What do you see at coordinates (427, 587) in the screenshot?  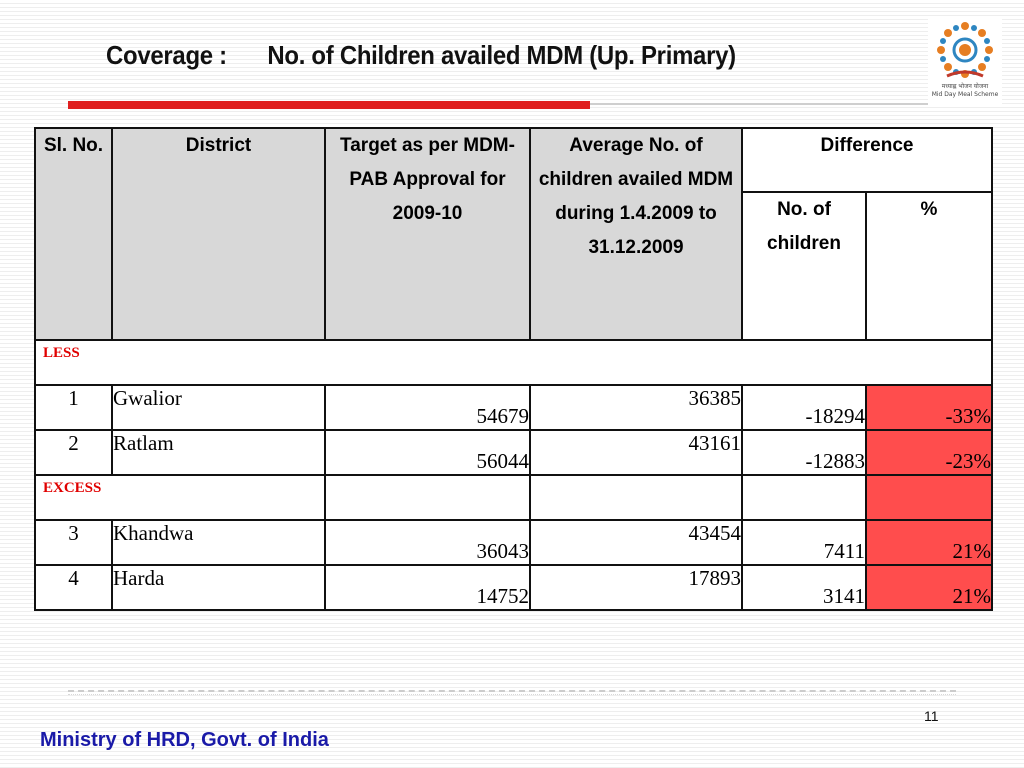 I see `cell-target: 14752` at bounding box center [427, 587].